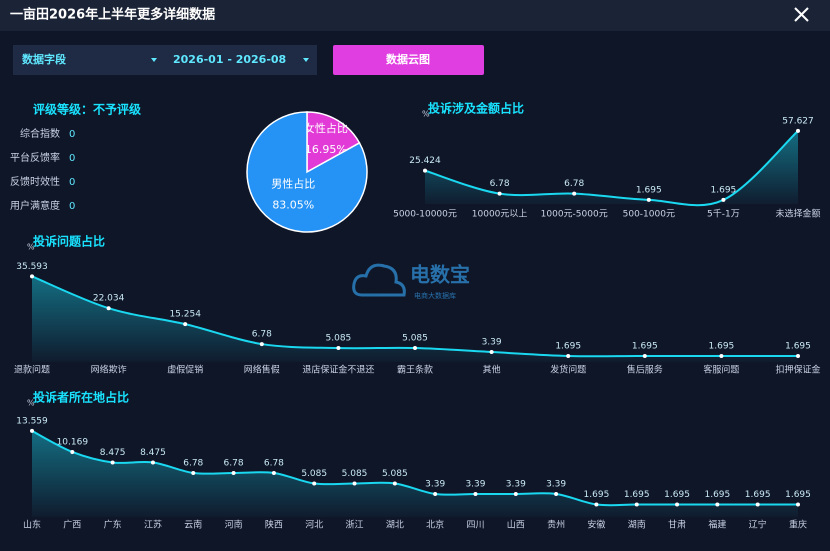 The width and height of the screenshot is (830, 551). What do you see at coordinates (326, 149) in the screenshot?
I see `pie-value-label: 16.95%` at bounding box center [326, 149].